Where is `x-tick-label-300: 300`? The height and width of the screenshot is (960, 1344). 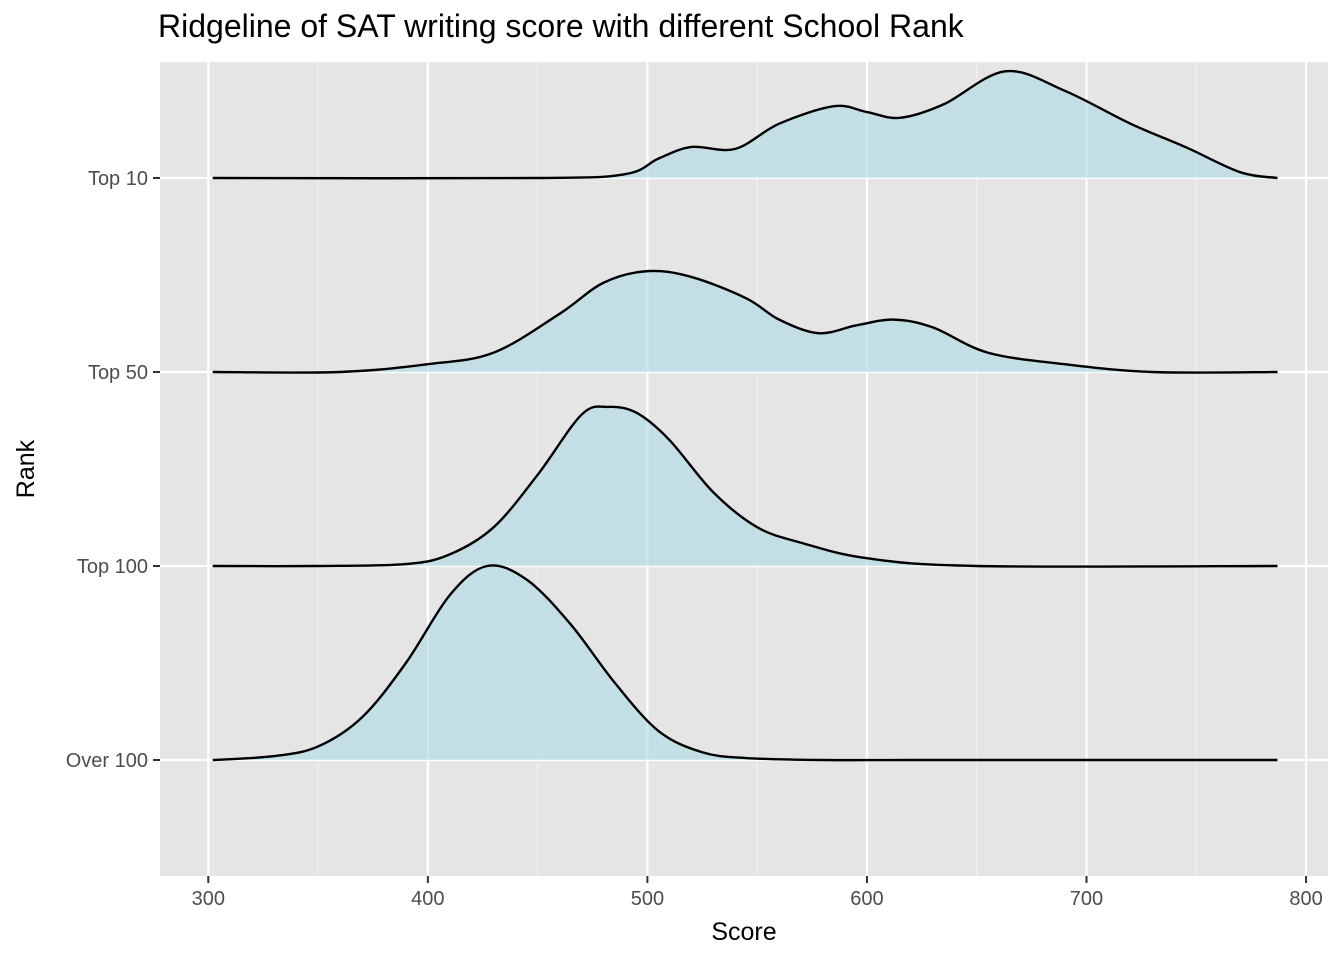
x-tick-label-300: 300 is located at coordinates (208, 899).